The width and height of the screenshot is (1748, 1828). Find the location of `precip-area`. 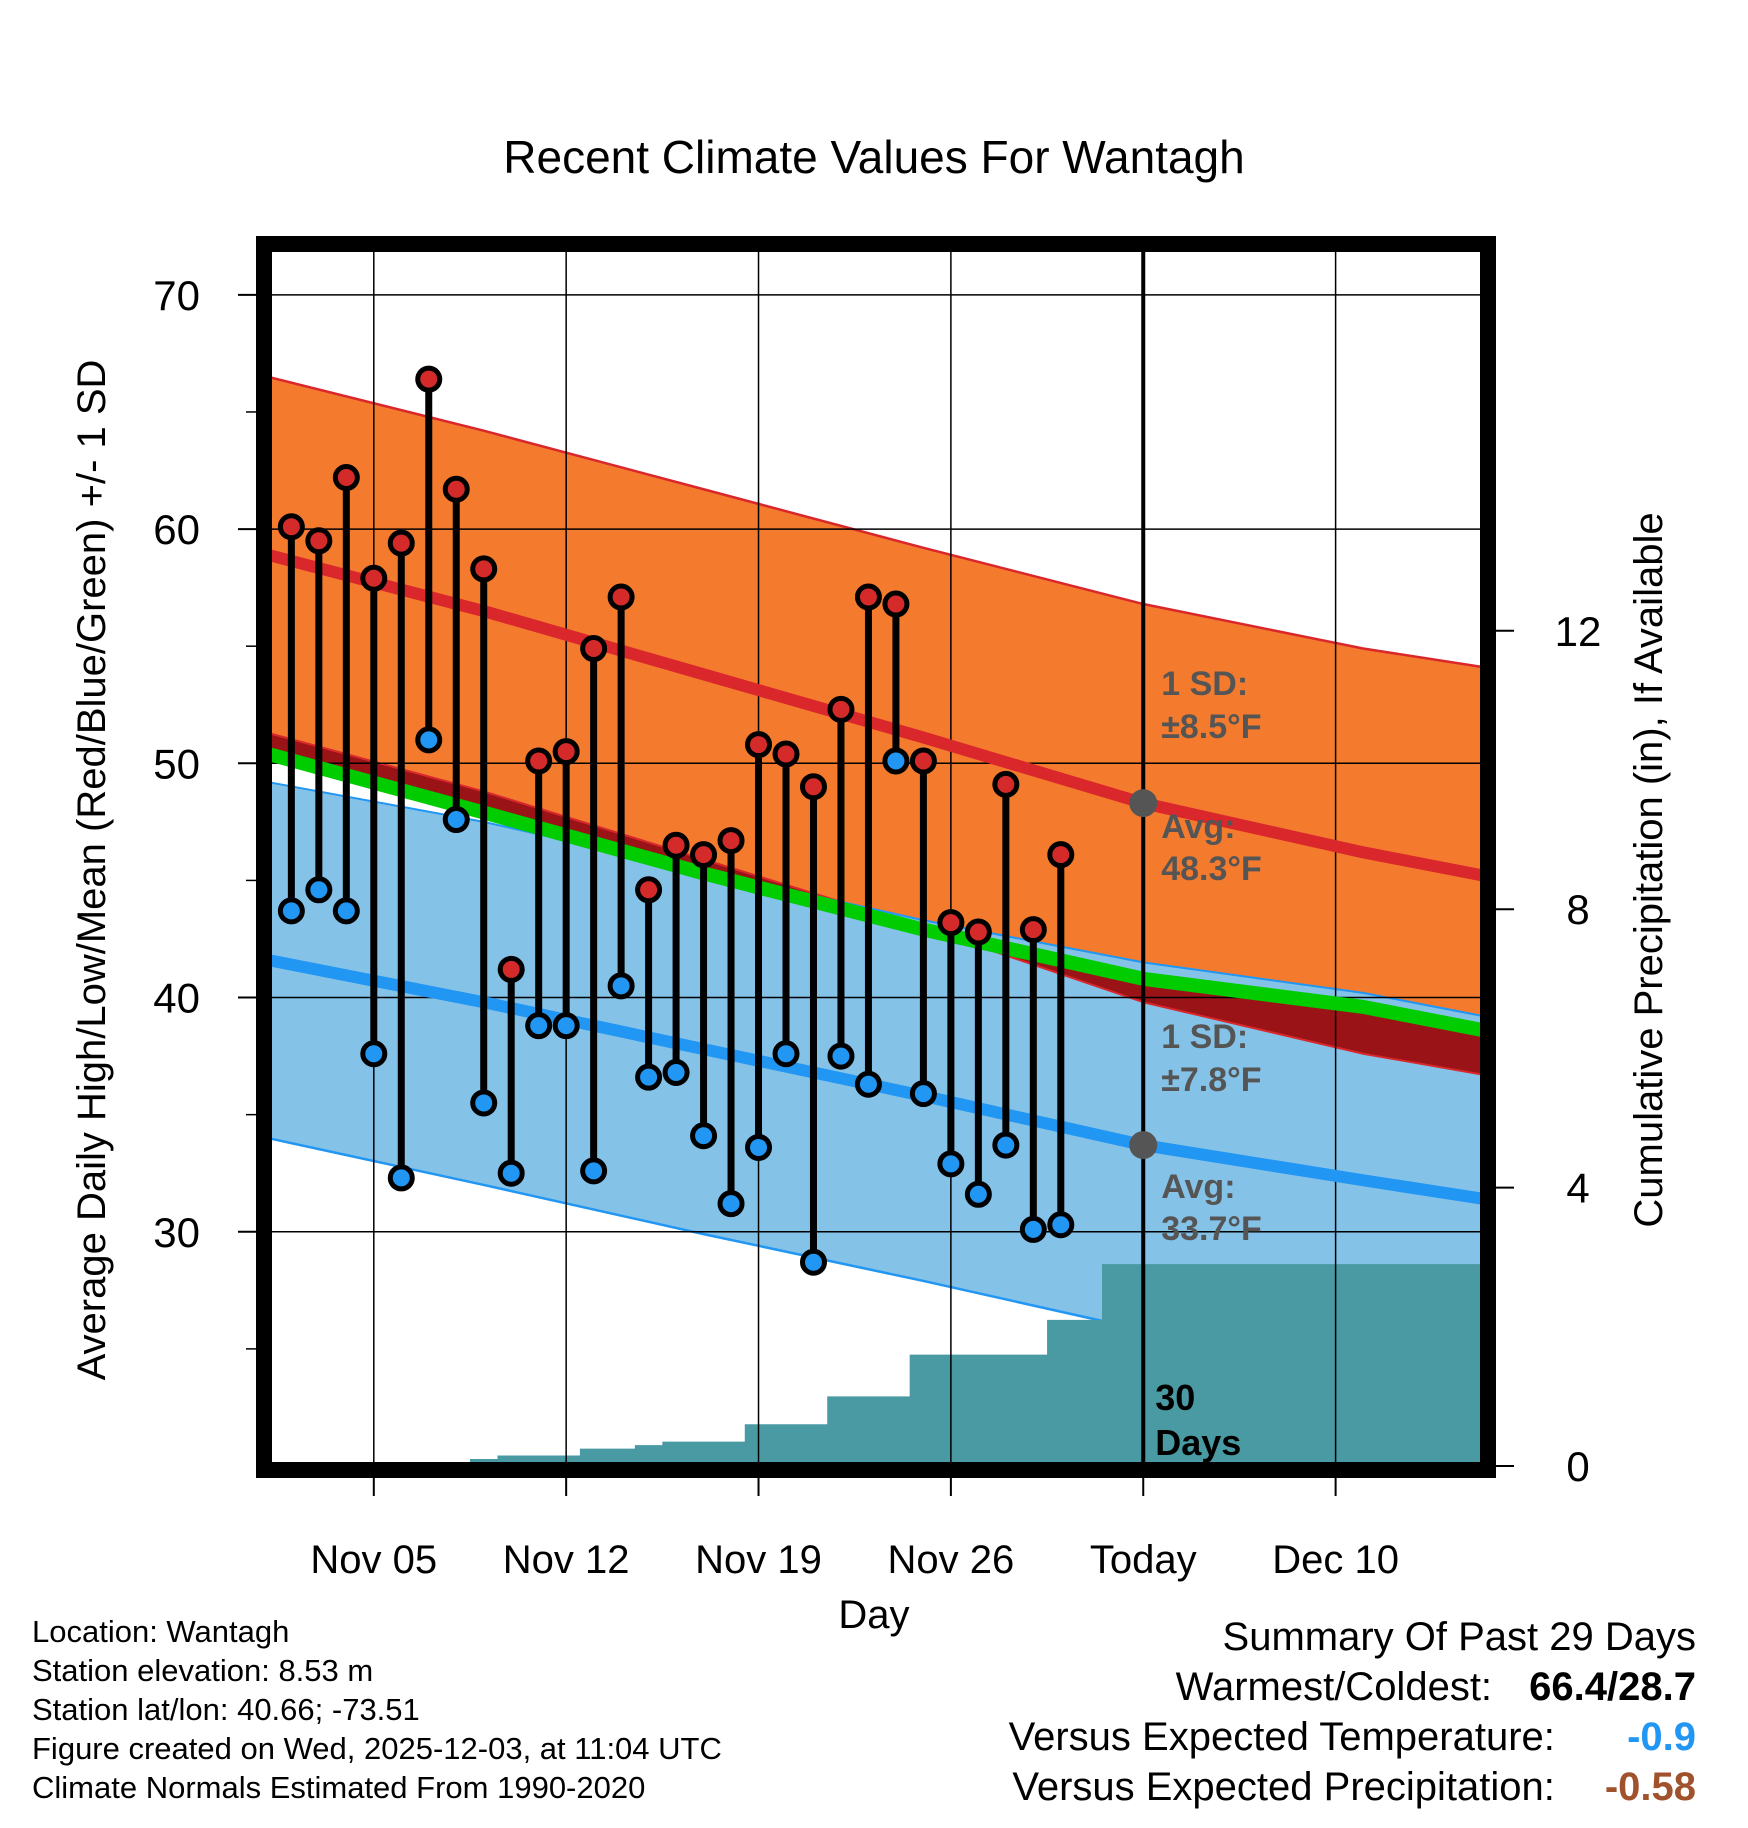

precip-area is located at coordinates (876, 1365).